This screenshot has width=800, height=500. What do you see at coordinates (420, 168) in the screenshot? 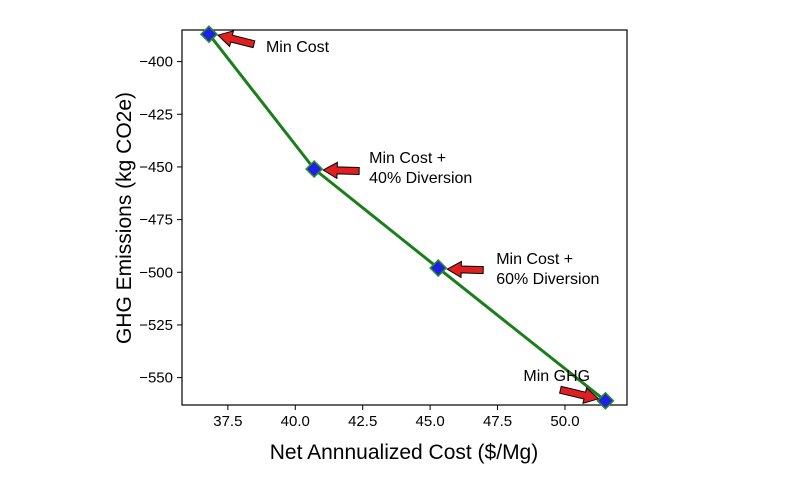
I see `annotation-label: Min Cost + 40% Diversion` at bounding box center [420, 168].